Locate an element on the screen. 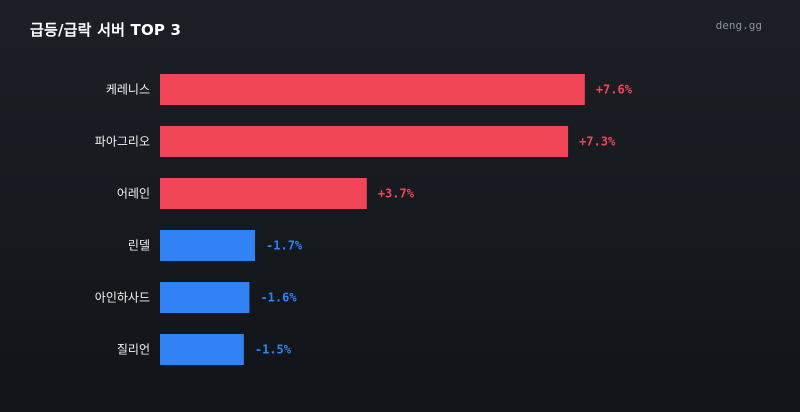 The image size is (800, 412). value-label: -1.7% is located at coordinates (284, 246).